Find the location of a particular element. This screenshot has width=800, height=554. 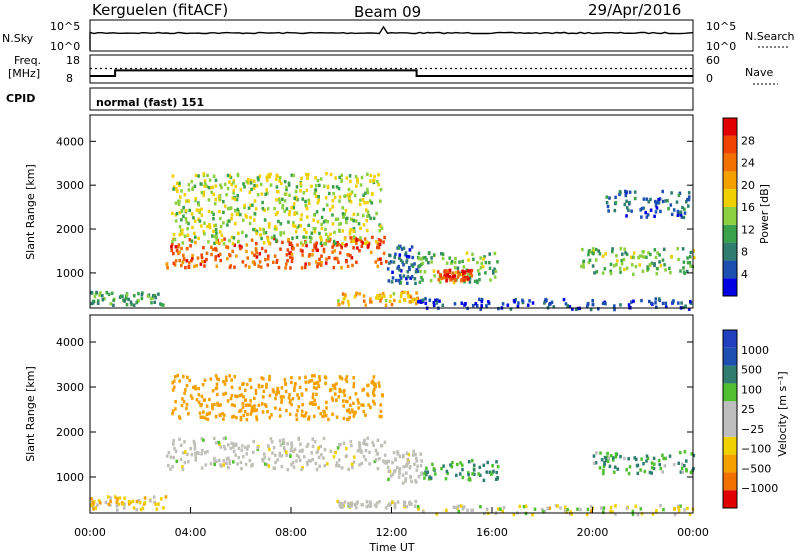

x-tick-label: 00:00 is located at coordinates (693, 532).